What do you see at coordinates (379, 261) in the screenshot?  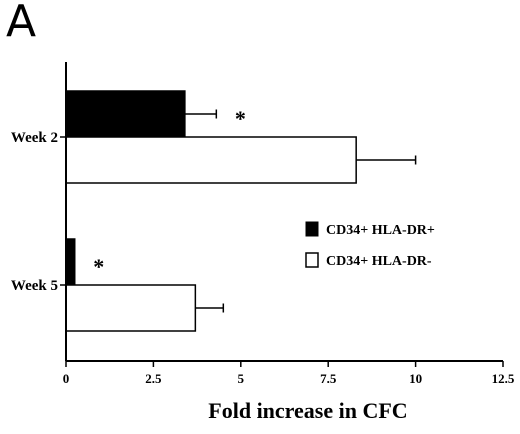 I see `legend-label-hla-dr-negative: CD34+ HLA-DR-` at bounding box center [379, 261].